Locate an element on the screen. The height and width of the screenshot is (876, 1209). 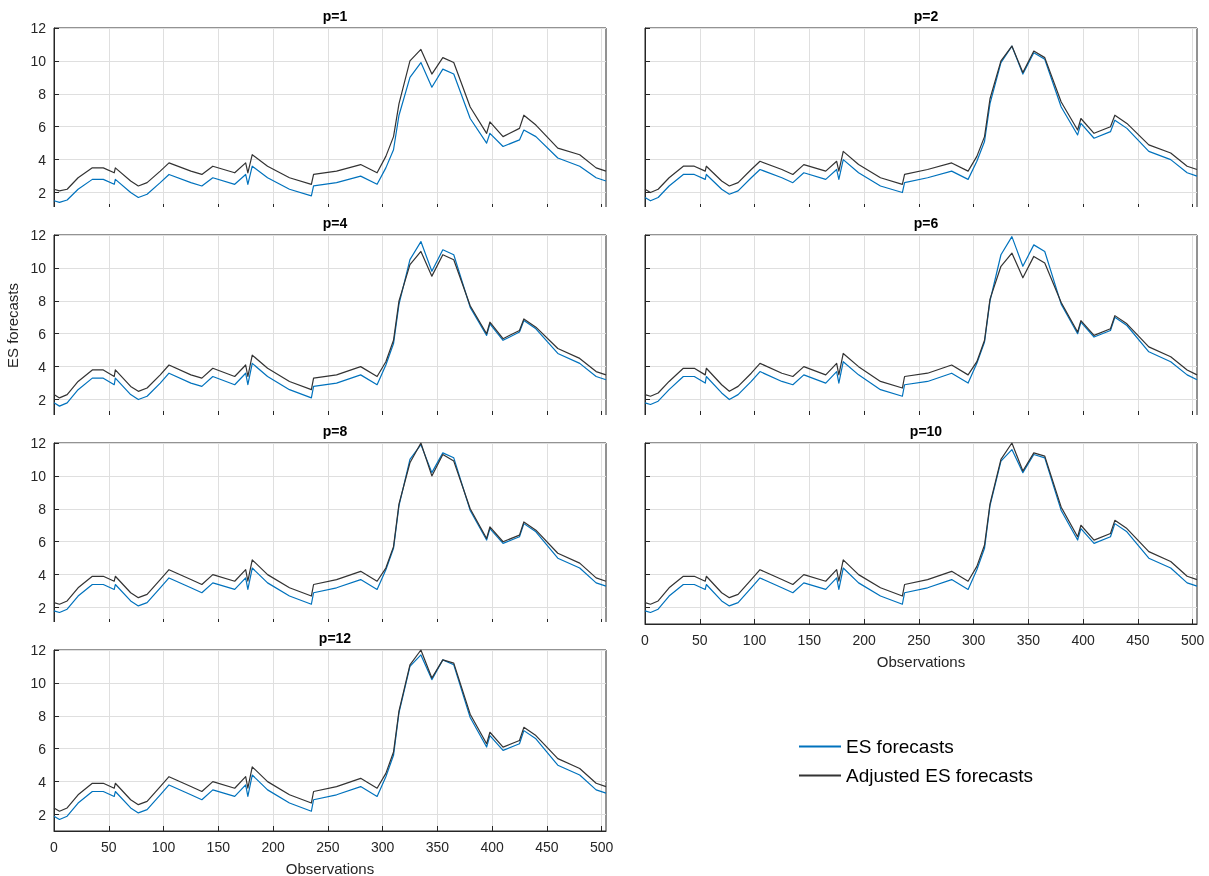
chart-title: p=1 is located at coordinates (335, 16).